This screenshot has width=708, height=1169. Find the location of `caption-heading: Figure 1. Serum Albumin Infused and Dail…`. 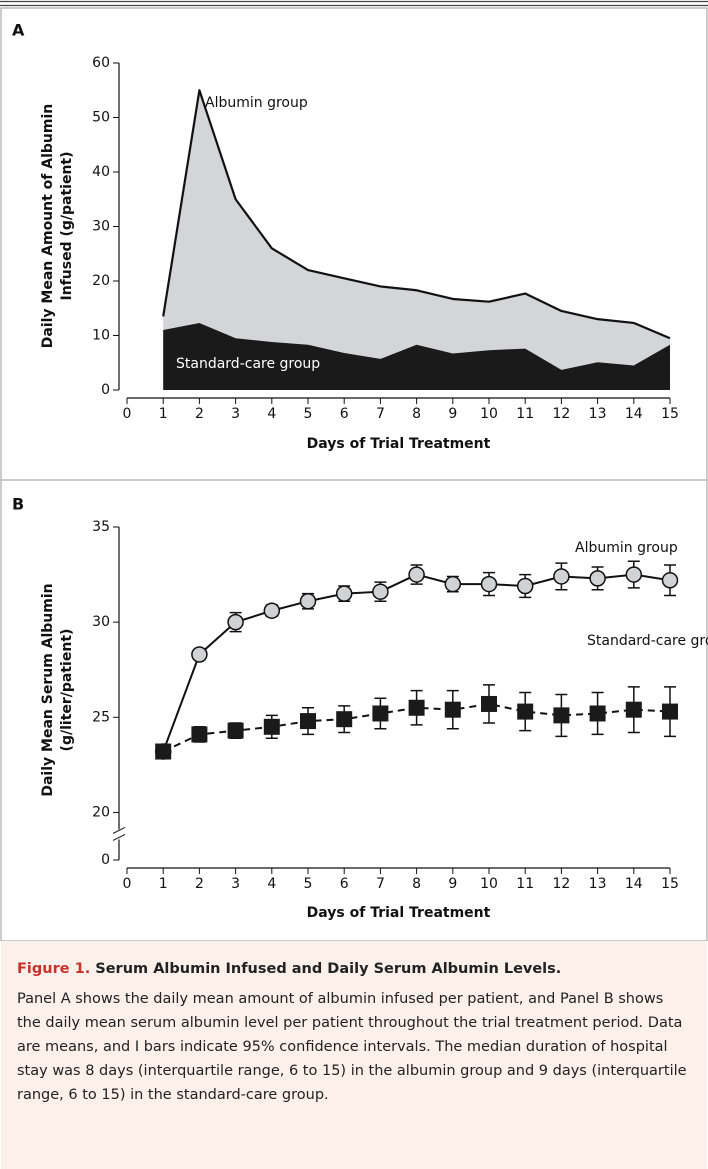

caption-heading: Figure 1. Serum Albumin Infused and Dail… is located at coordinates (354, 969).